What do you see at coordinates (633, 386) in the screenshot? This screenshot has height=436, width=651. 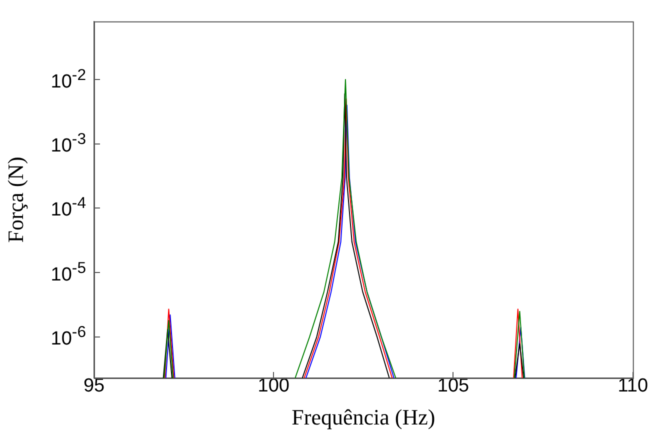 I see `x-tick-label: 110` at bounding box center [633, 386].